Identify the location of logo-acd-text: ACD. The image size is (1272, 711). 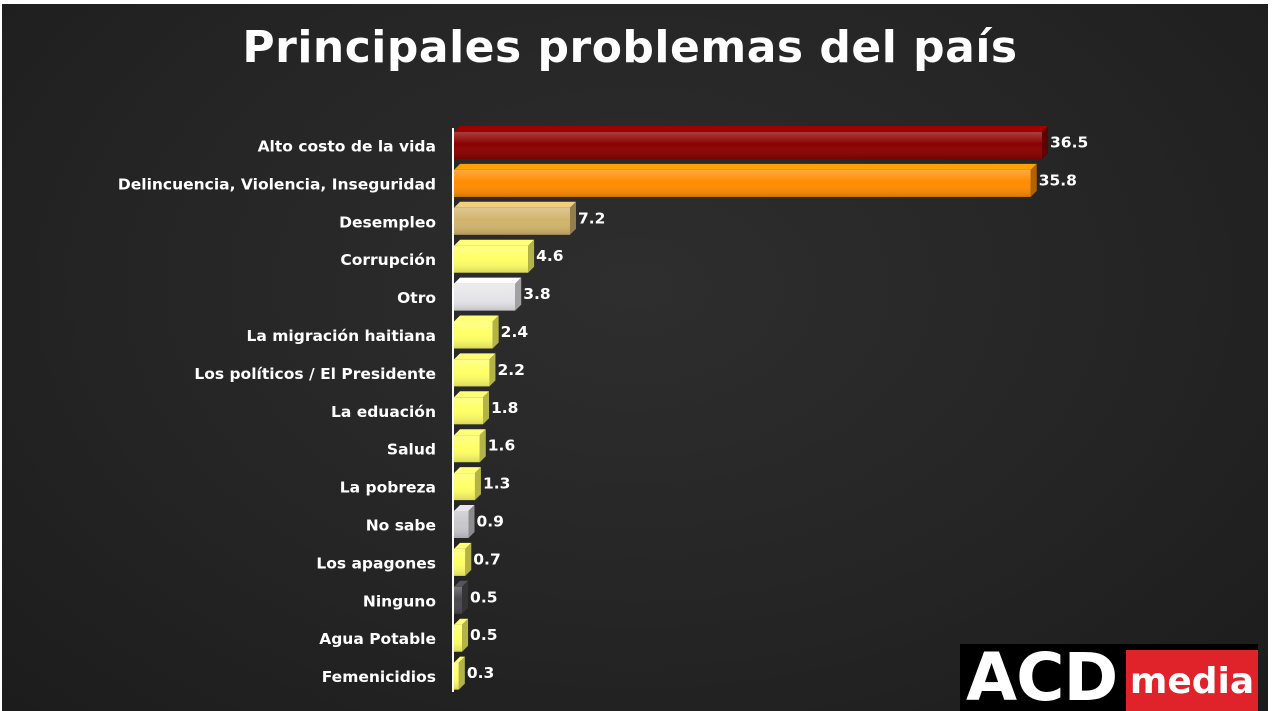
(1042, 675).